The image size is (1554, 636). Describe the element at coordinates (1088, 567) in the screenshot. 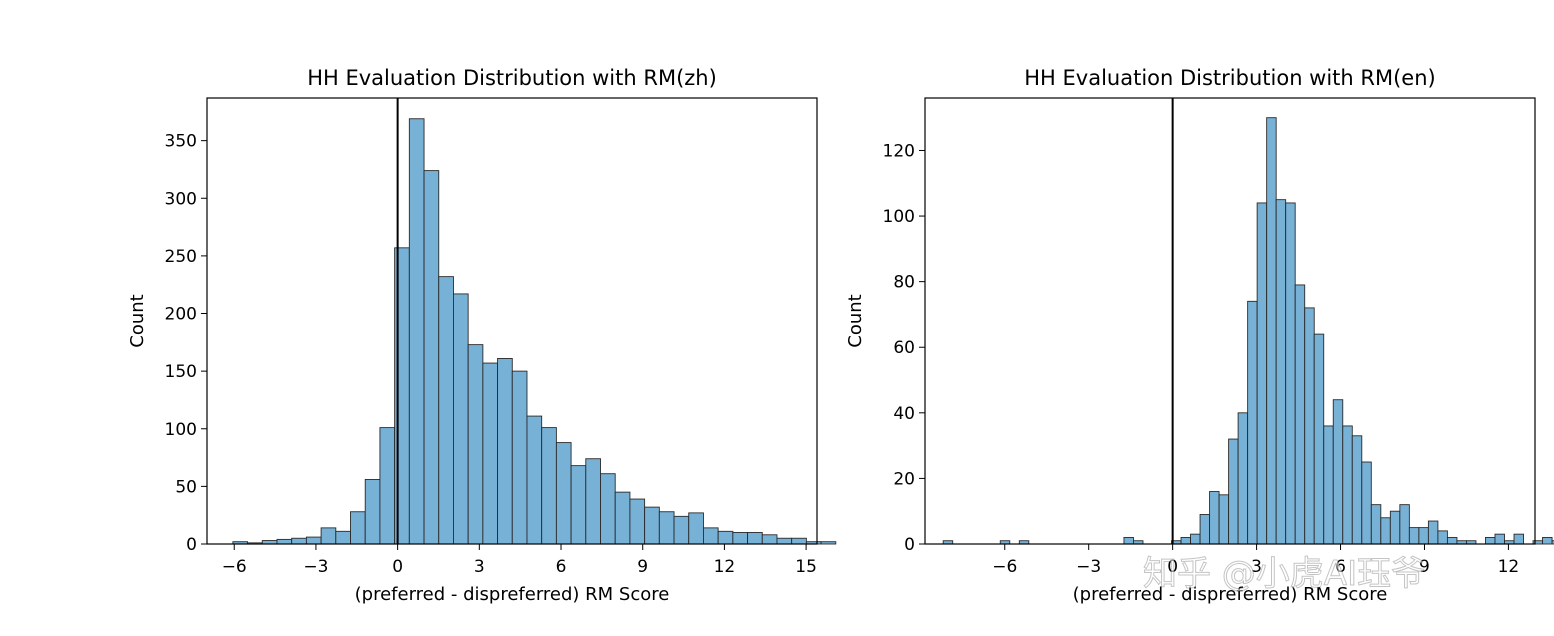

I see `chart-en-xtick-label: −3` at that location.